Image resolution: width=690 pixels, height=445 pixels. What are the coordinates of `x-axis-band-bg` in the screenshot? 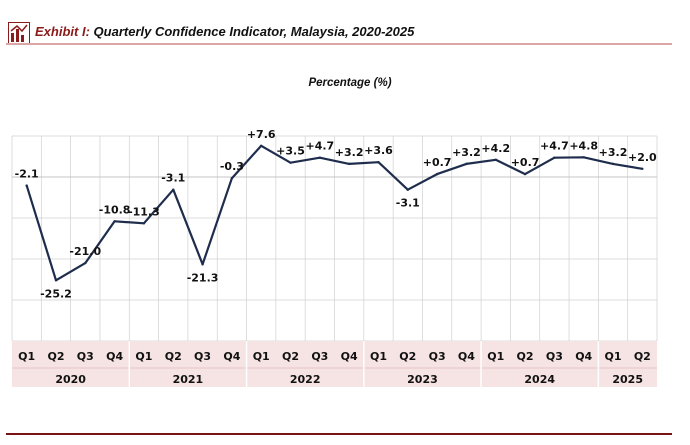 It's located at (334, 364).